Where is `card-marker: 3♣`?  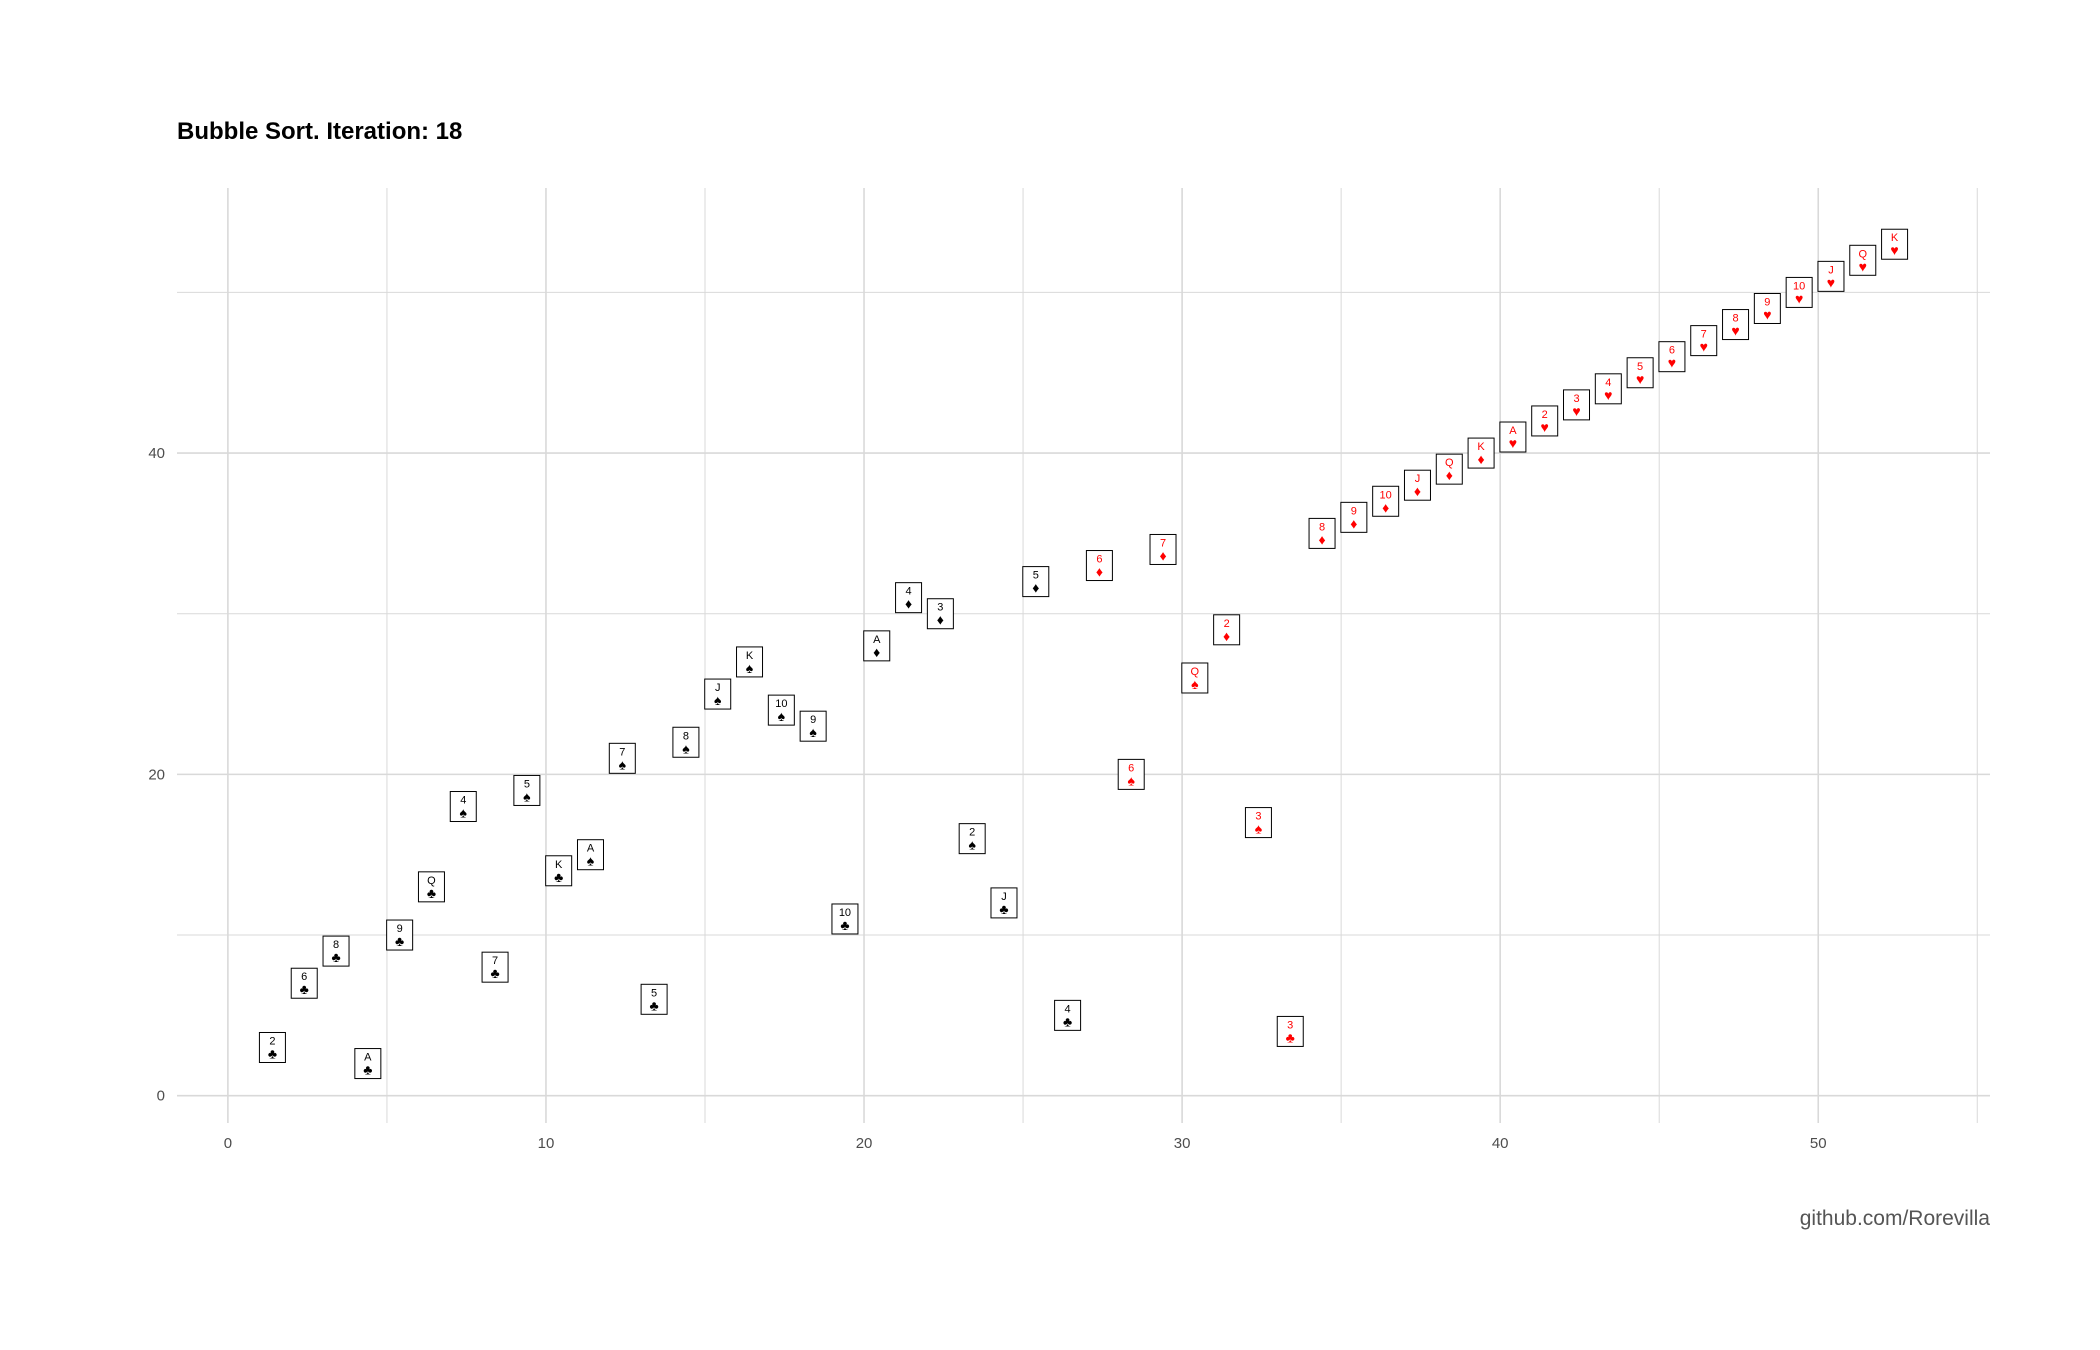
card-marker: 3♣ is located at coordinates (1290, 1031).